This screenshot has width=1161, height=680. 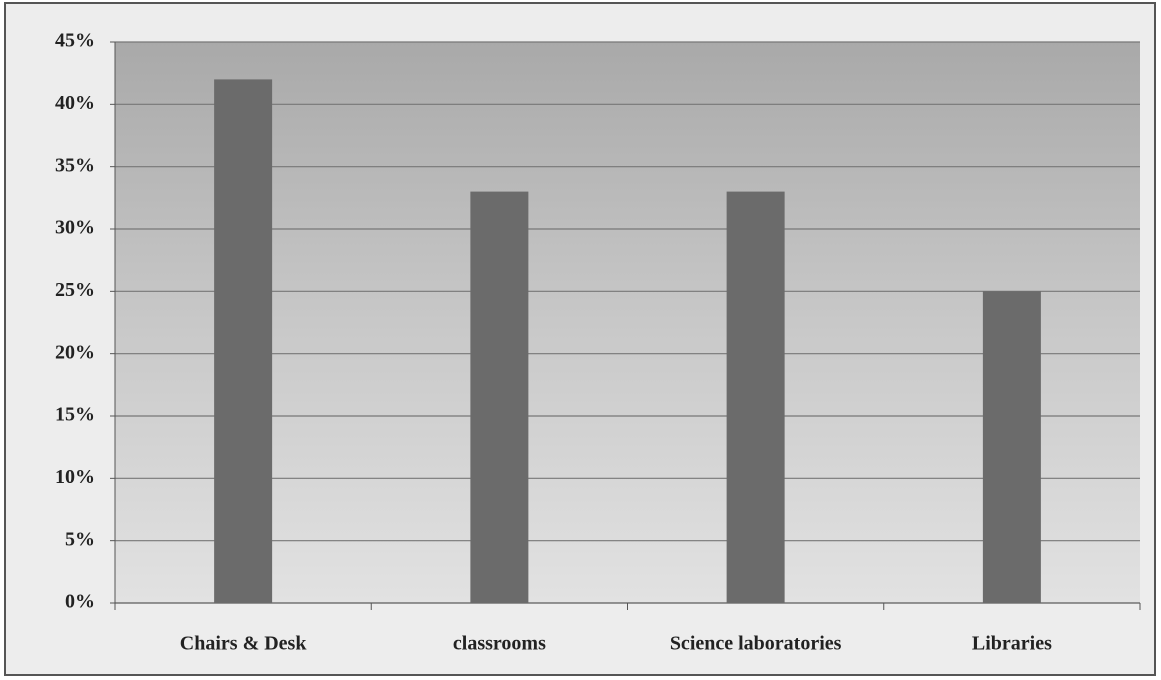 I want to click on x-tick-label: Libraries, so click(x=1012, y=644).